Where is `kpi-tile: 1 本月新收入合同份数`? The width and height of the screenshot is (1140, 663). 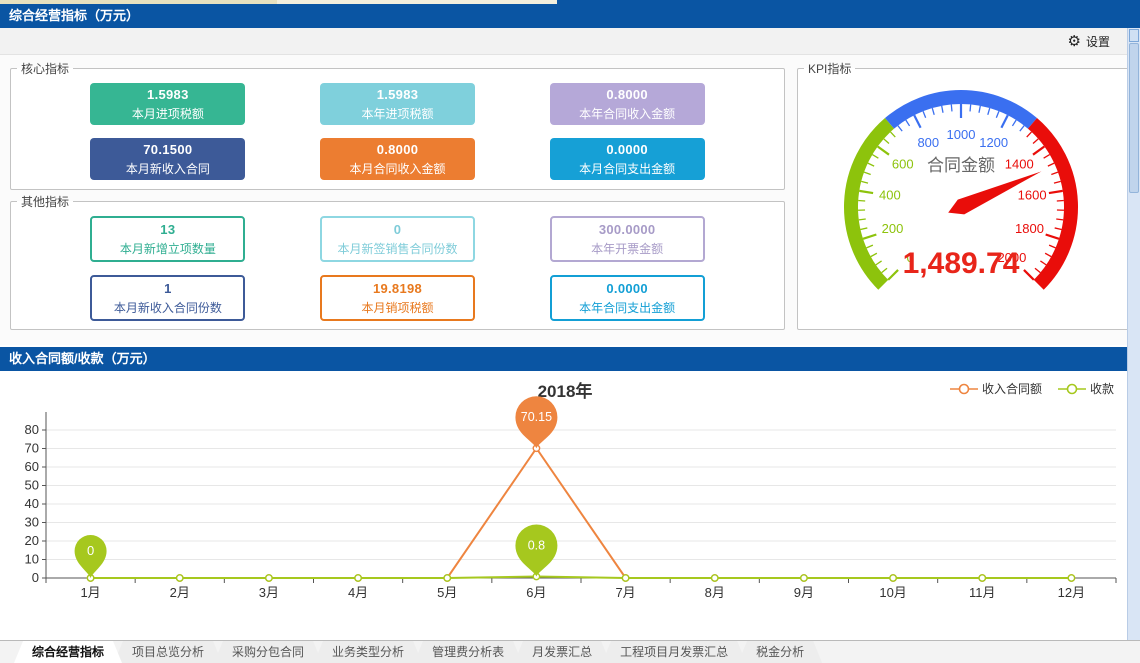 kpi-tile: 1 本月新收入合同份数 is located at coordinates (168, 298).